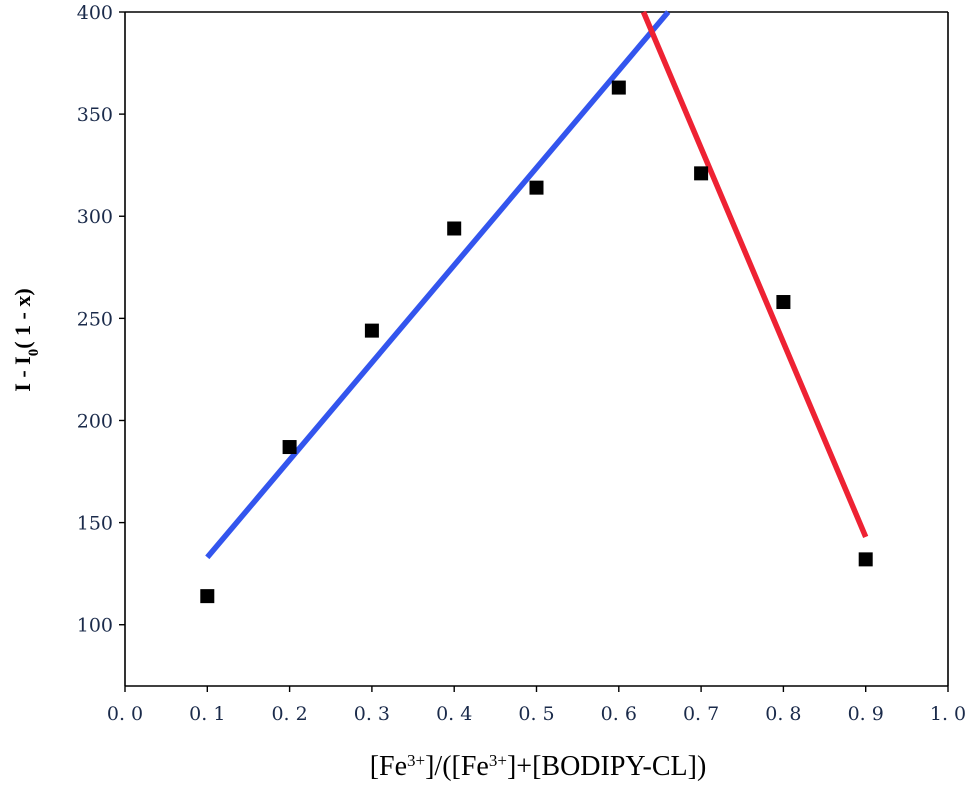 The image size is (975, 791). What do you see at coordinates (95, 421) in the screenshot?
I see `y-tick-label: 200` at bounding box center [95, 421].